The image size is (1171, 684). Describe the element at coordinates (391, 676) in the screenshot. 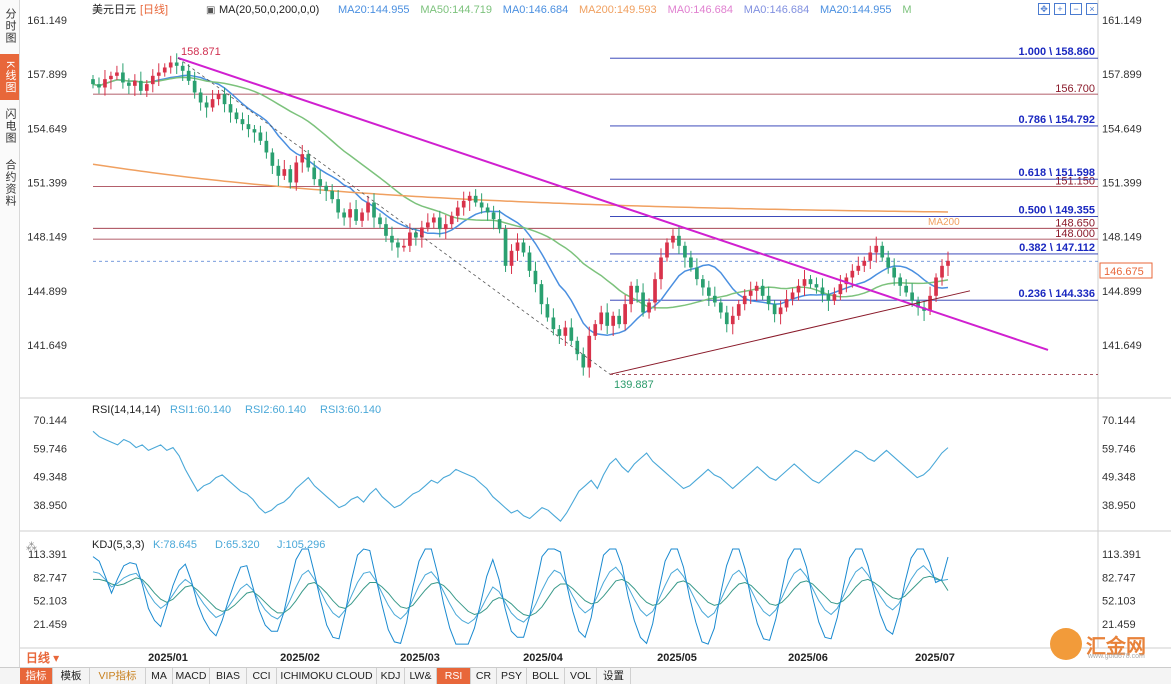

I see `toolbar-item-9: KDJ` at that location.